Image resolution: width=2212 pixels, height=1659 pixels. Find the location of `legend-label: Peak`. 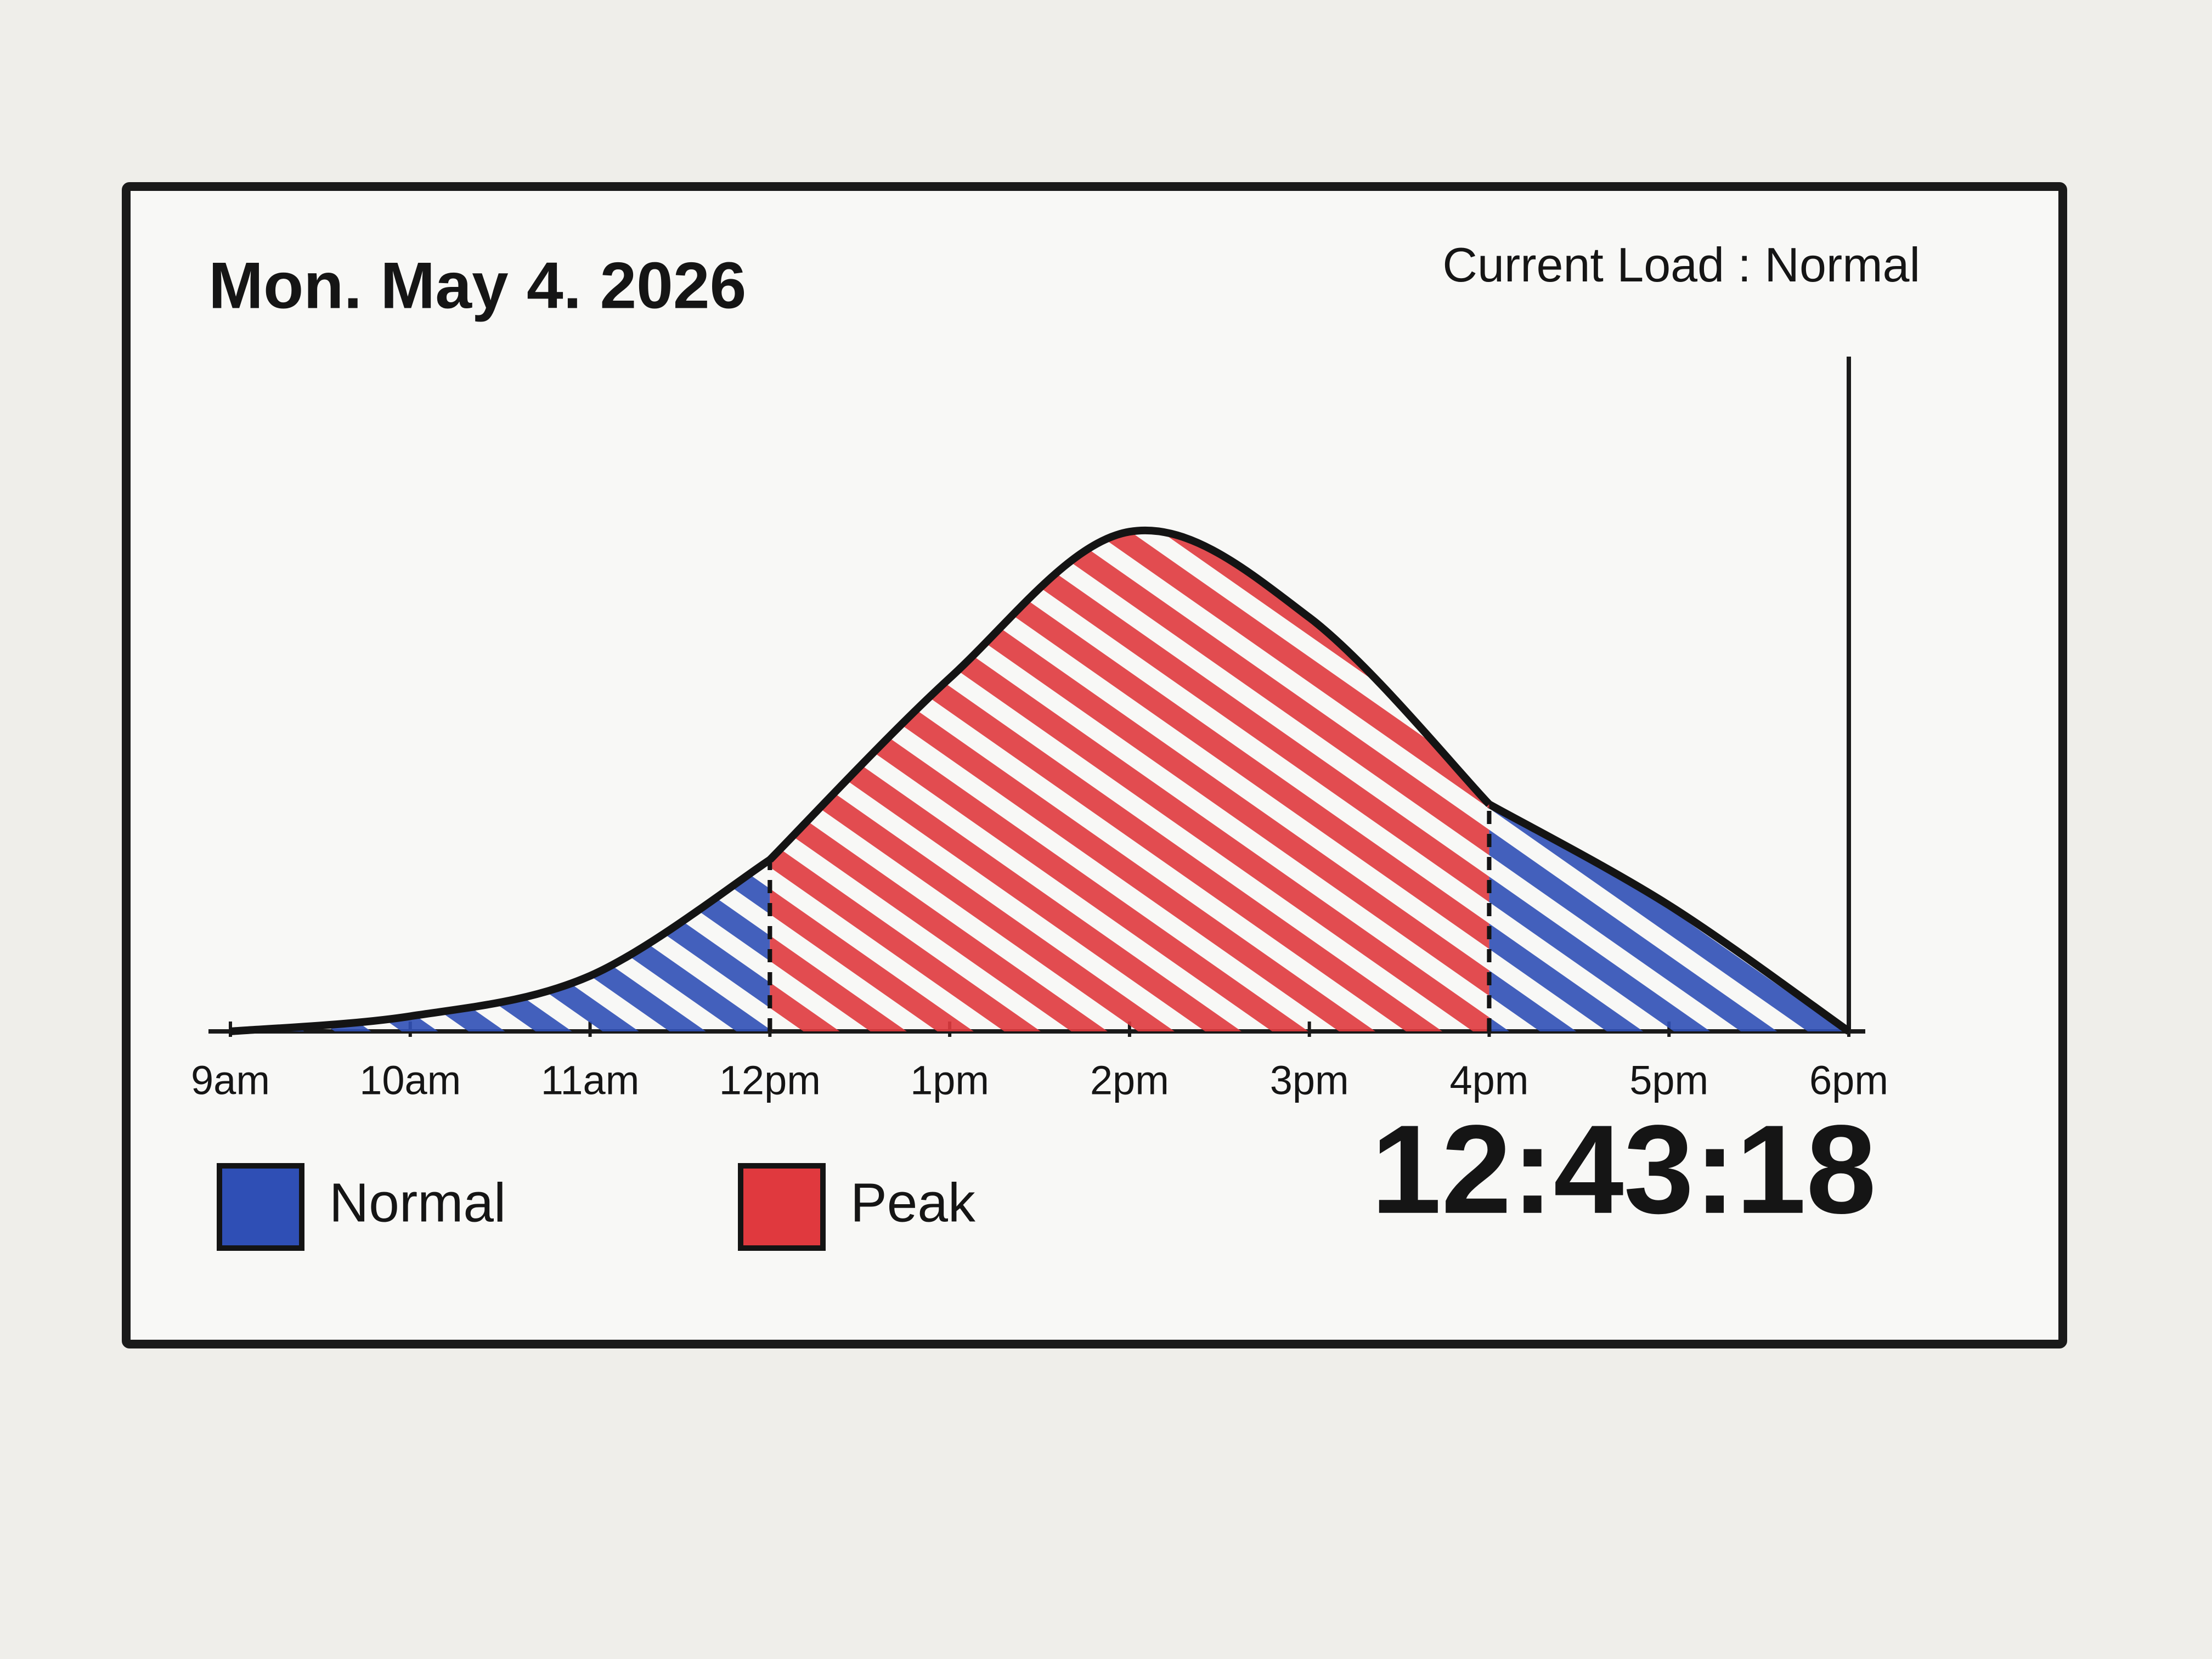

legend-label: Peak is located at coordinates (913, 1202).